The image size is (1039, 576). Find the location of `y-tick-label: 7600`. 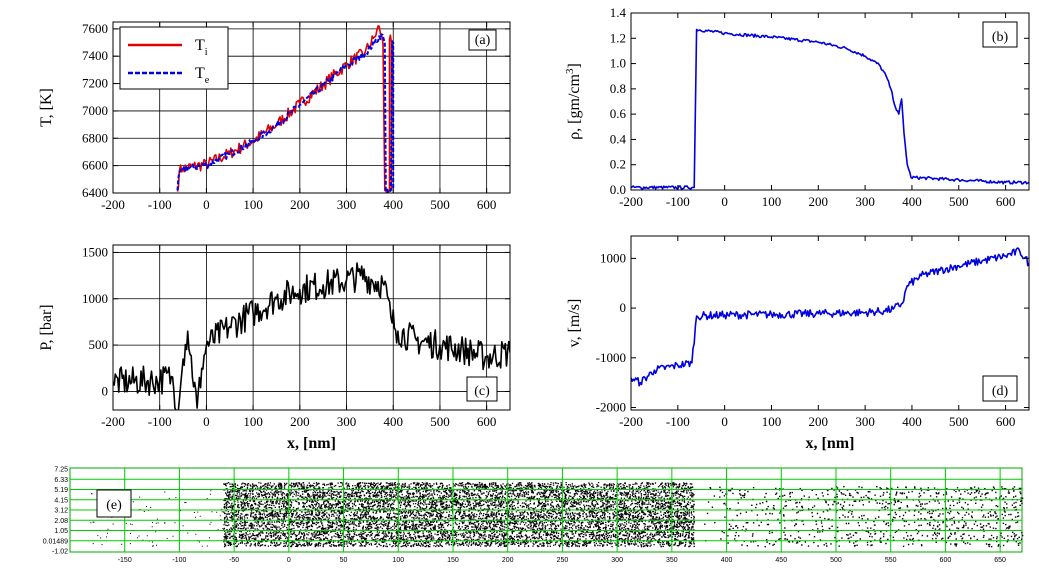

y-tick-label: 7600 is located at coordinates (95, 28).